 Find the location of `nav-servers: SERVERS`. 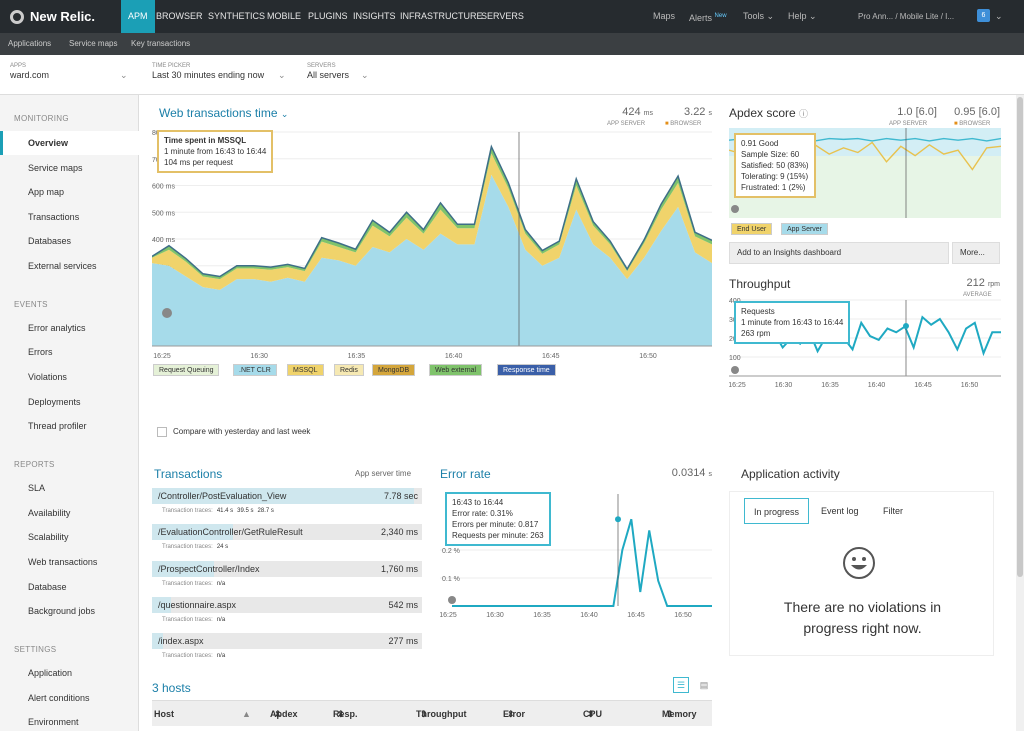

nav-servers: SERVERS is located at coordinates (502, 16).